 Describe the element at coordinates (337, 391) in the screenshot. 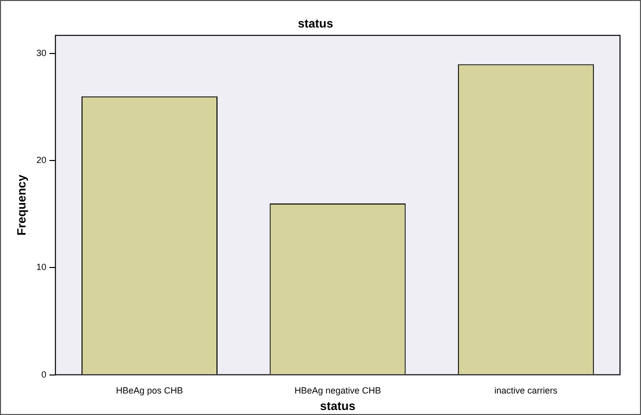

I see `x-tick-label: HBeAg negative CHB` at that location.